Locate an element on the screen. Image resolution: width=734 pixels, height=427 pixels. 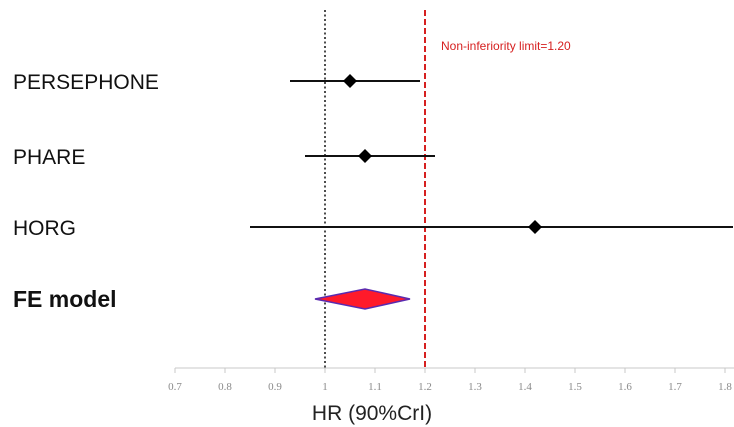
x-tick-label: 1 is located at coordinates (325, 387).